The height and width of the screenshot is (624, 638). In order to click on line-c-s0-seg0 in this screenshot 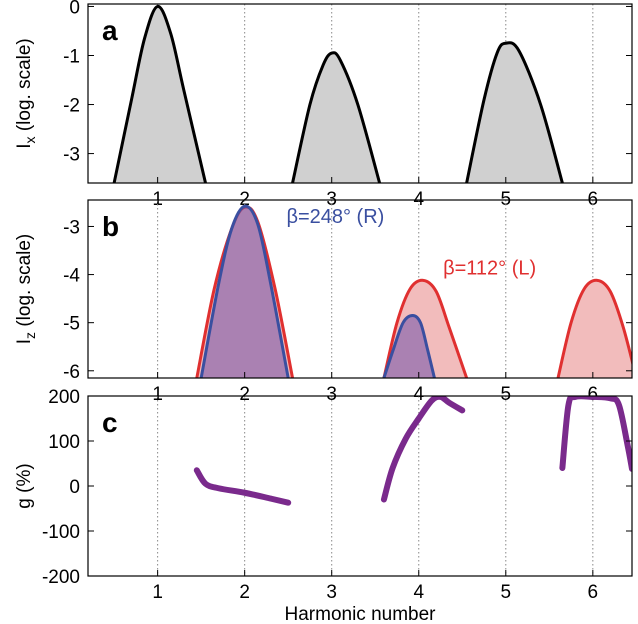, I will do `click(242, 486)`.